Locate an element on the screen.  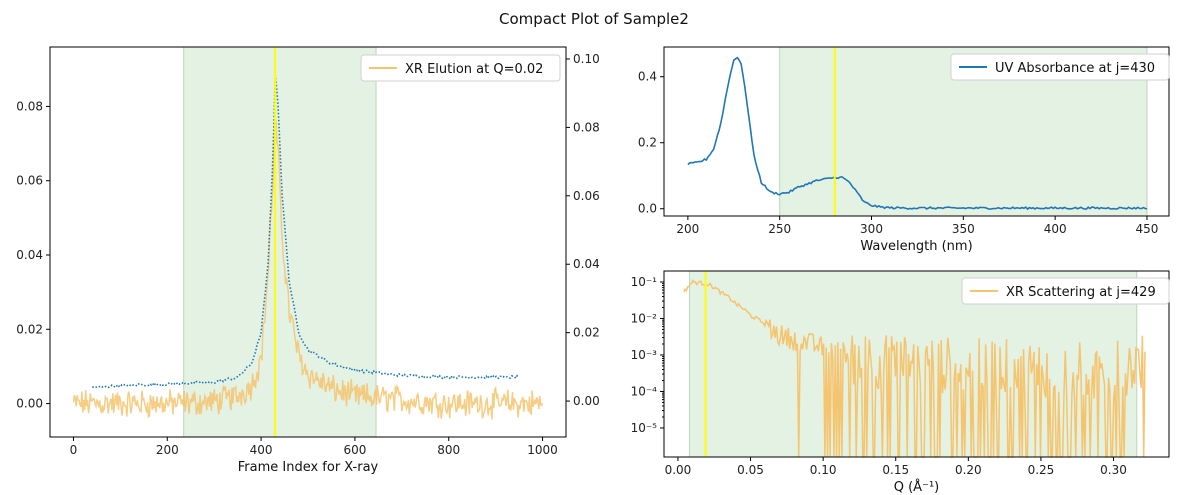
right-y-tick-label: 0.00 is located at coordinates (586, 401).